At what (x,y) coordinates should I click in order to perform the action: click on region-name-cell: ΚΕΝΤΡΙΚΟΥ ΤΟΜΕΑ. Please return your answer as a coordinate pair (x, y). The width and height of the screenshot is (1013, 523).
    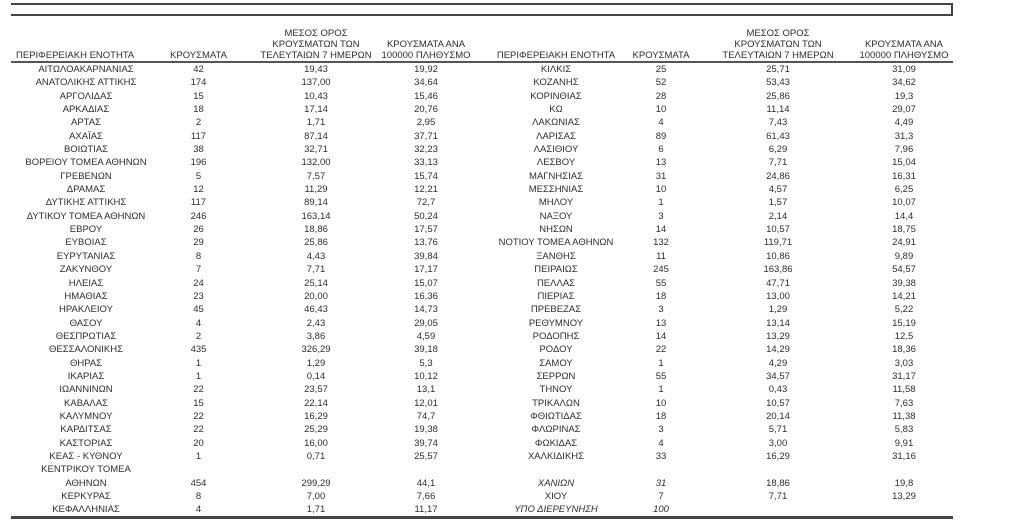
    Looking at the image, I should click on (86, 470).